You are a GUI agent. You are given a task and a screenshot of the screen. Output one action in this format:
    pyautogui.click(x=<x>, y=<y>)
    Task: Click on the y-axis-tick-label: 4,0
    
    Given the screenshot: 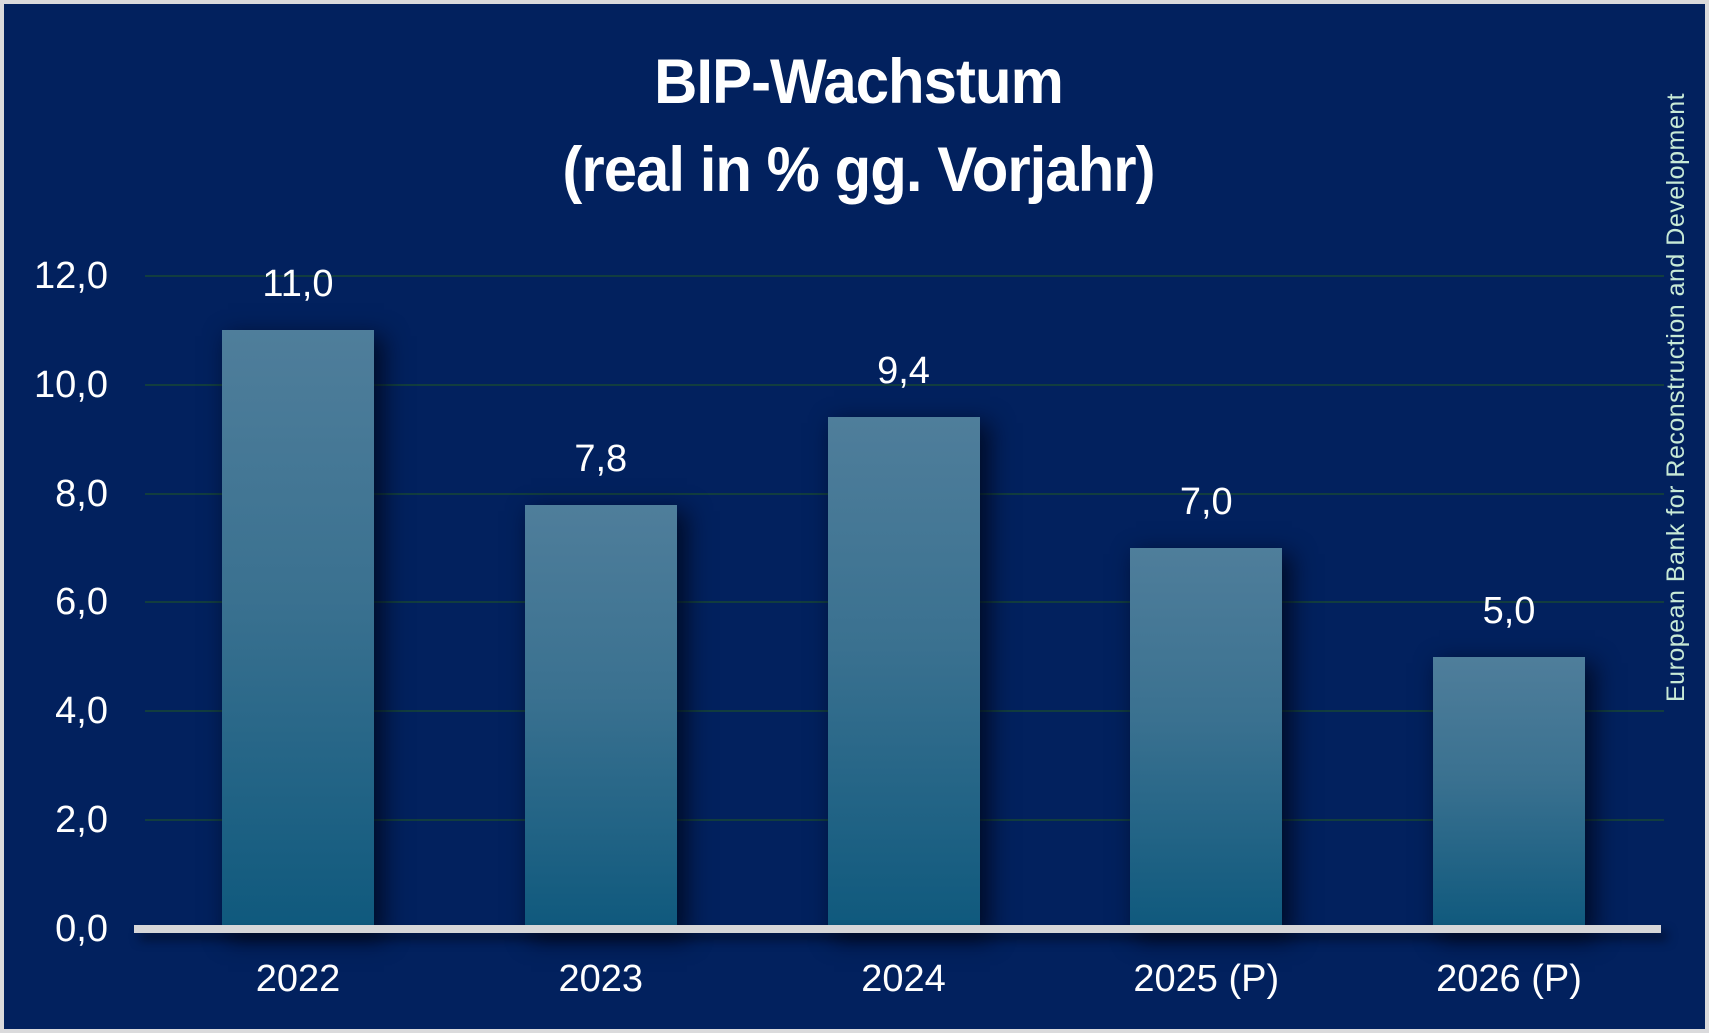 What is the action you would take?
    pyautogui.click(x=81, y=711)
    